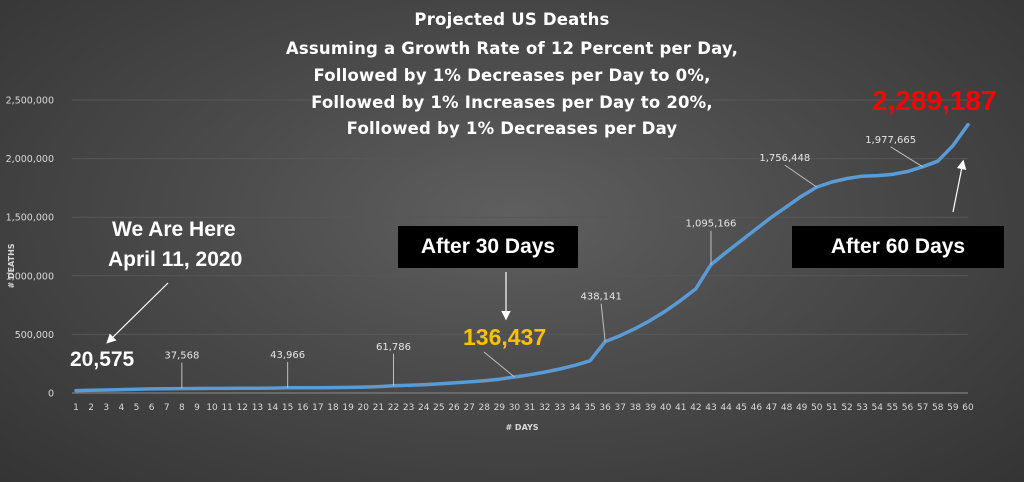  Describe the element at coordinates (695, 408) in the screenshot. I see `x-tick-label: 42` at that location.